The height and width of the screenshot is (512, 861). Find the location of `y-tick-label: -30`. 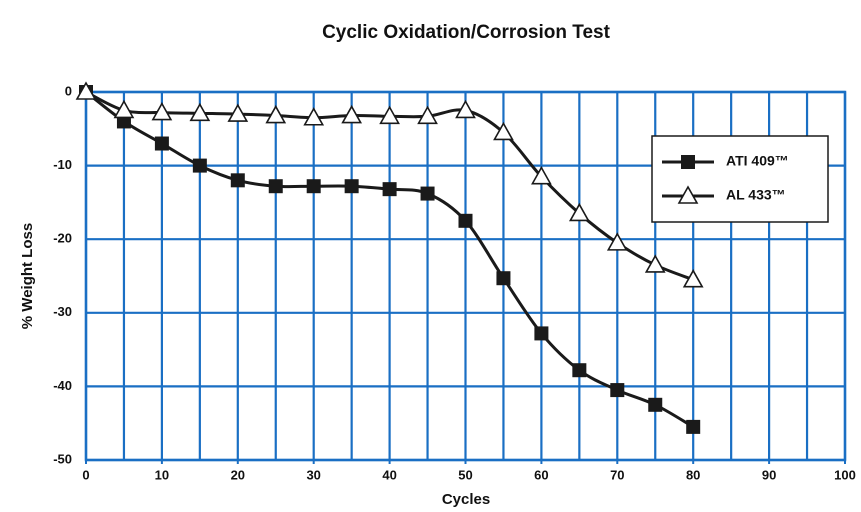

y-tick-label: -30 is located at coordinates (62, 311).